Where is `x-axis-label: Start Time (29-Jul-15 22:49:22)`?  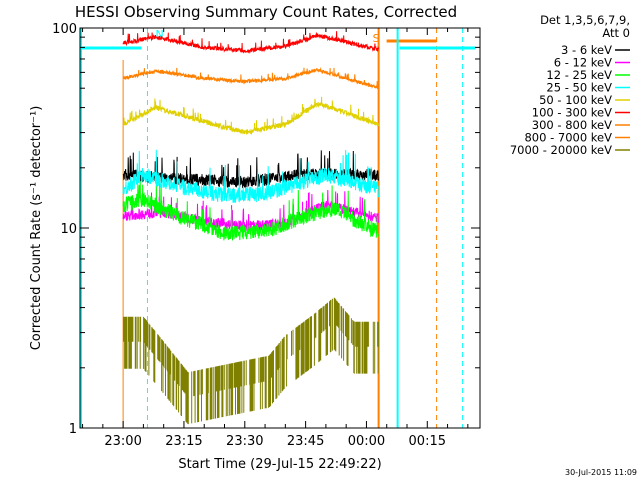
x-axis-label: Start Time (29-Jul-15 22:49:22) is located at coordinates (279, 464).